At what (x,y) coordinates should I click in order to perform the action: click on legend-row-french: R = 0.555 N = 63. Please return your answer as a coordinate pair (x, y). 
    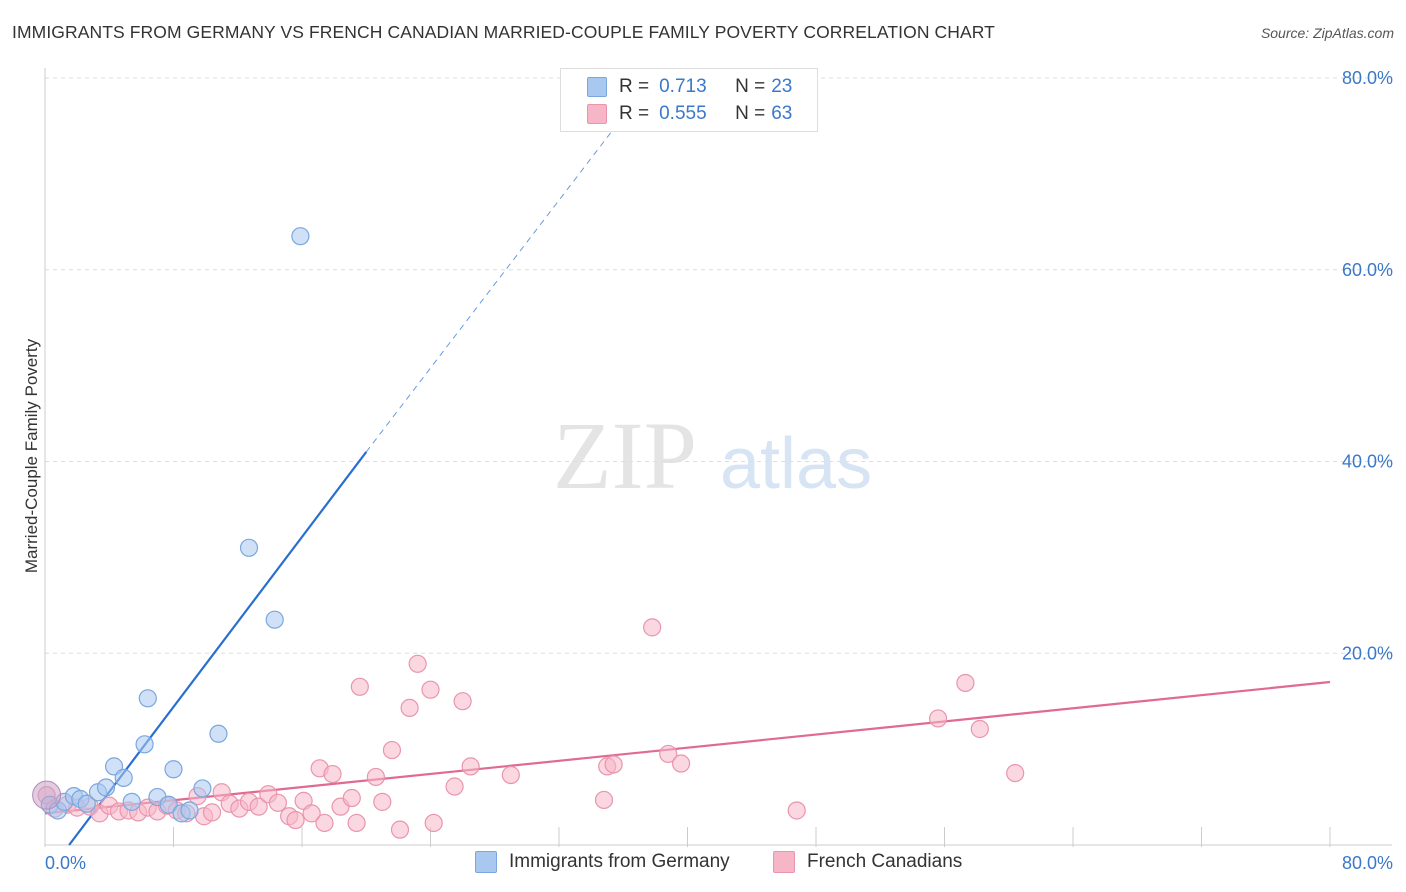
    Looking at the image, I should click on (690, 114).